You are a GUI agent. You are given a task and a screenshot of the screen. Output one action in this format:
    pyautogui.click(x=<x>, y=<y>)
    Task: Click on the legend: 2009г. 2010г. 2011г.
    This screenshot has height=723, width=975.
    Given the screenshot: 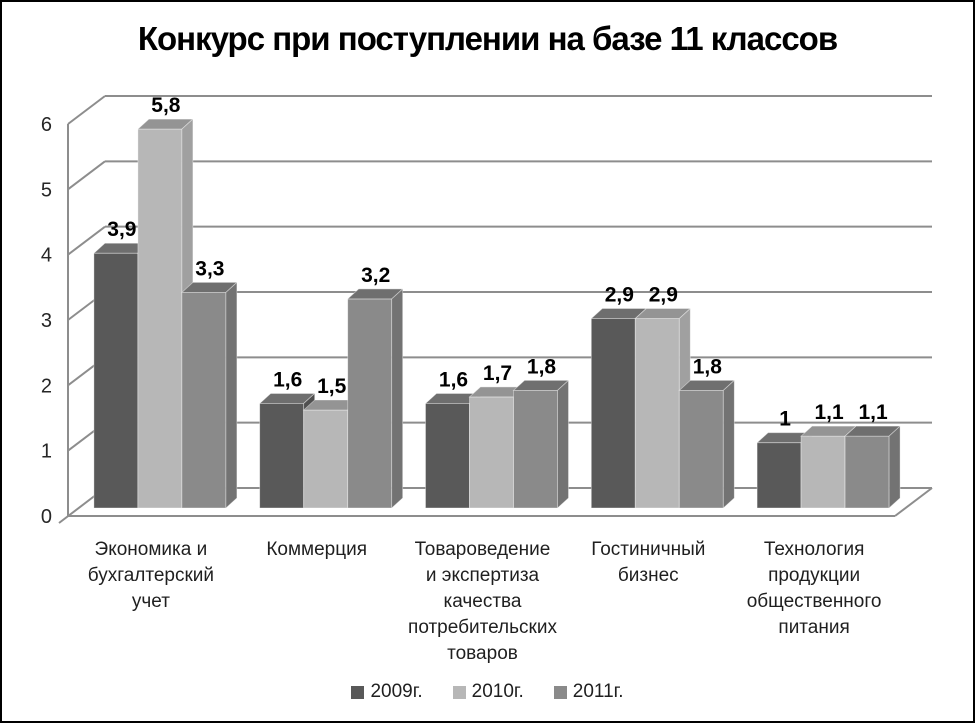 What is the action you would take?
    pyautogui.click(x=487, y=692)
    